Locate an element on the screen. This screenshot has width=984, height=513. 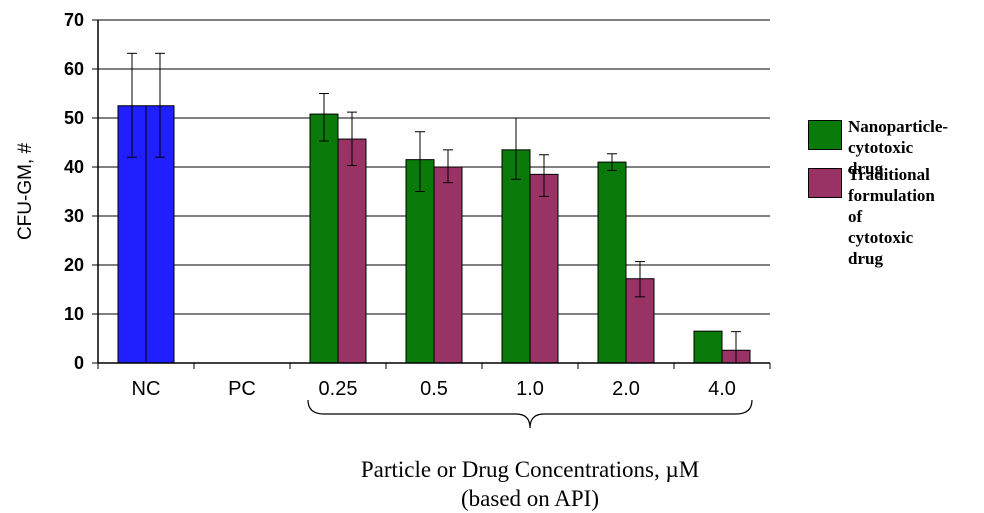
y-tick-label: 60 is located at coordinates (74, 69).